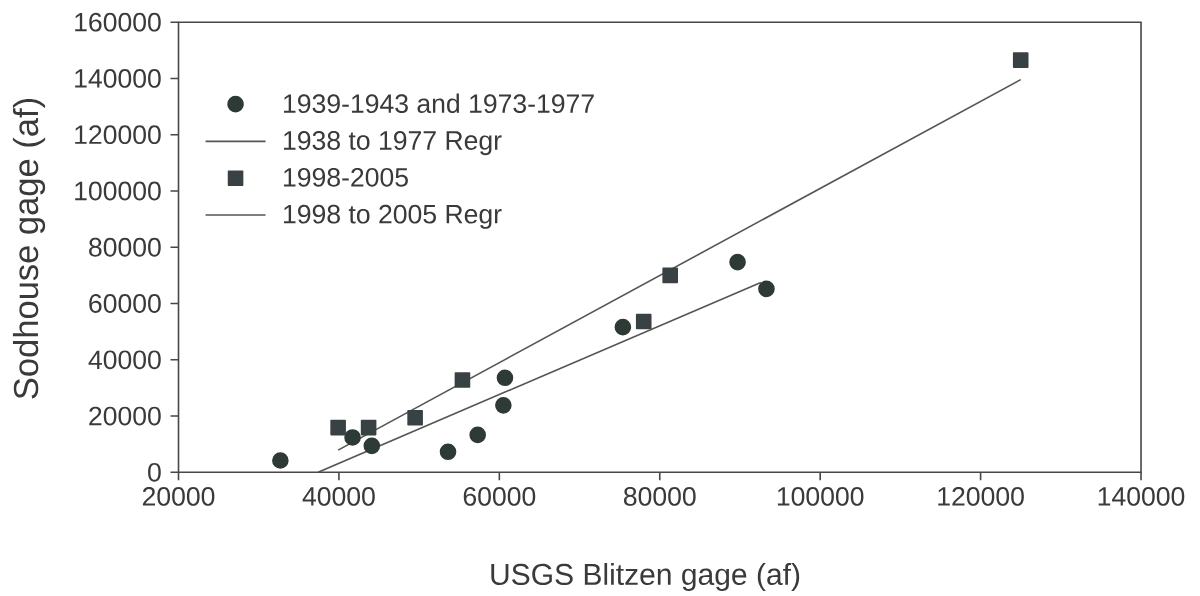 Image resolution: width=1200 pixels, height=596 pixels. Describe the element at coordinates (154, 472) in the screenshot. I see `y-tick-label: 0` at that location.